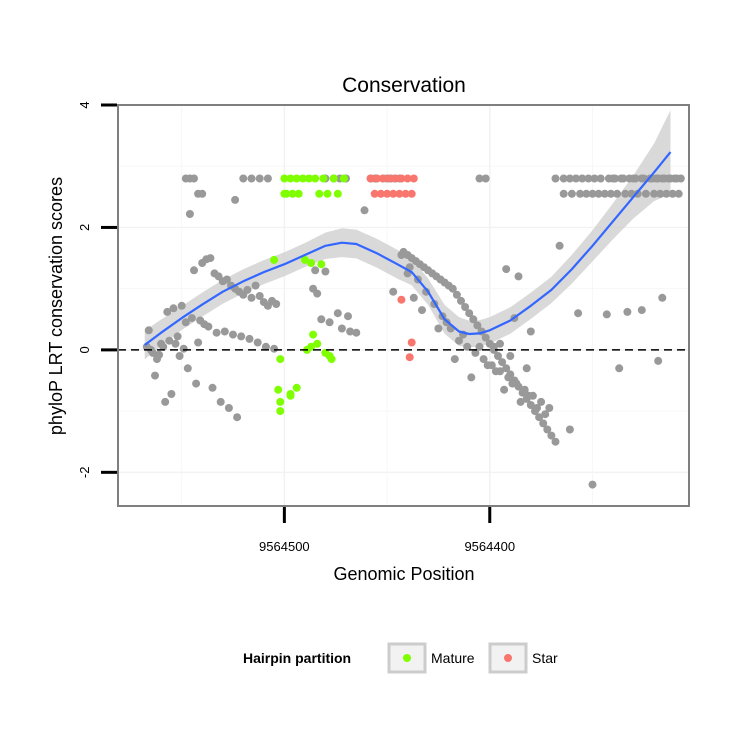 The height and width of the screenshot is (750, 750). Describe the element at coordinates (297, 658) in the screenshot. I see `legend-title: Hairpin partition` at that location.